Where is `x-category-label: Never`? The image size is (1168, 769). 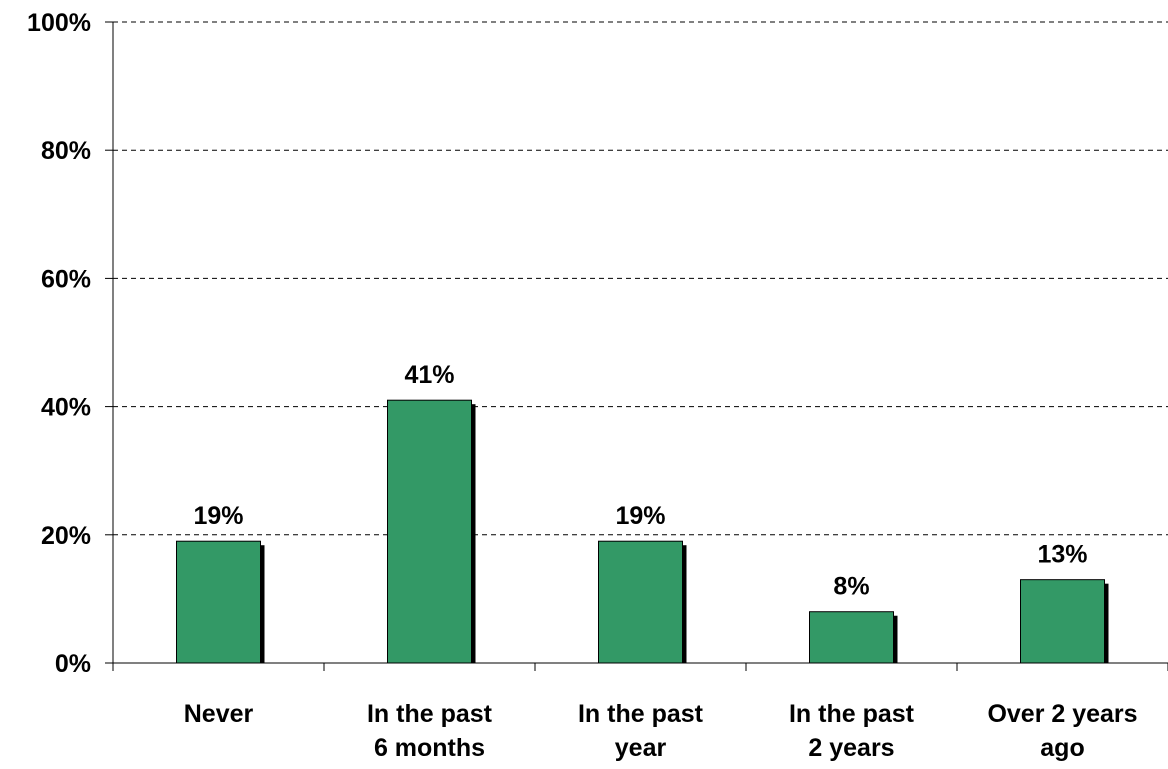
x-category-label: Never is located at coordinates (219, 714).